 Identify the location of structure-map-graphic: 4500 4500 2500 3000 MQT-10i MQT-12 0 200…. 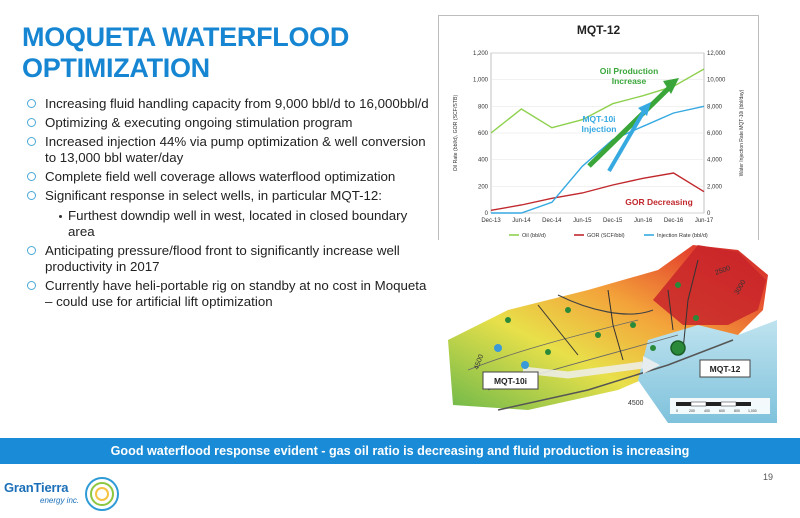
(607, 331).